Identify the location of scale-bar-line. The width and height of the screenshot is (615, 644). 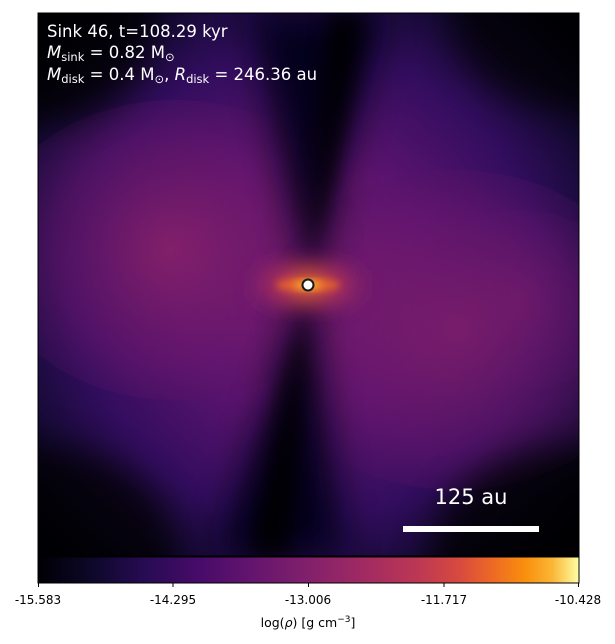
(471, 529).